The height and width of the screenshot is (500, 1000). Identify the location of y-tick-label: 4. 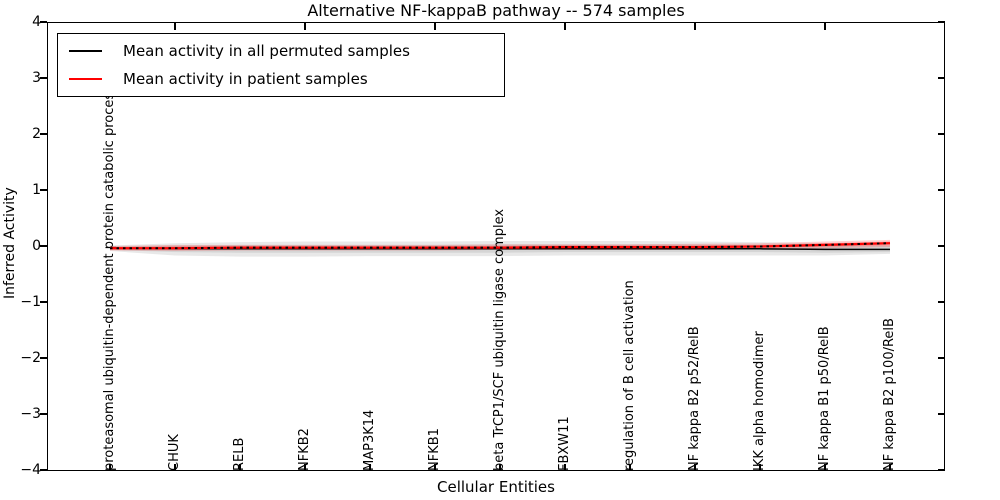
(36, 22).